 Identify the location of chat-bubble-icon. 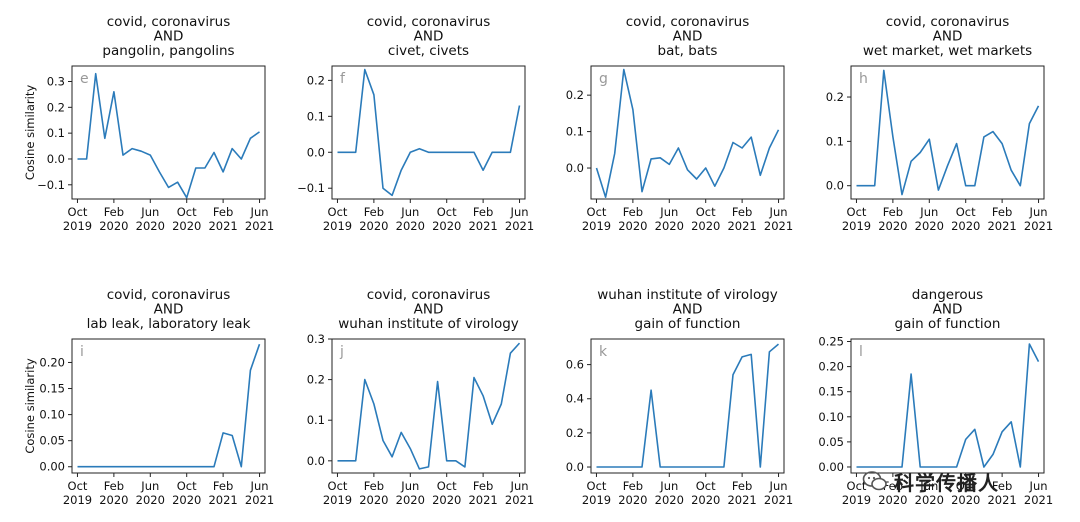
(874, 481).